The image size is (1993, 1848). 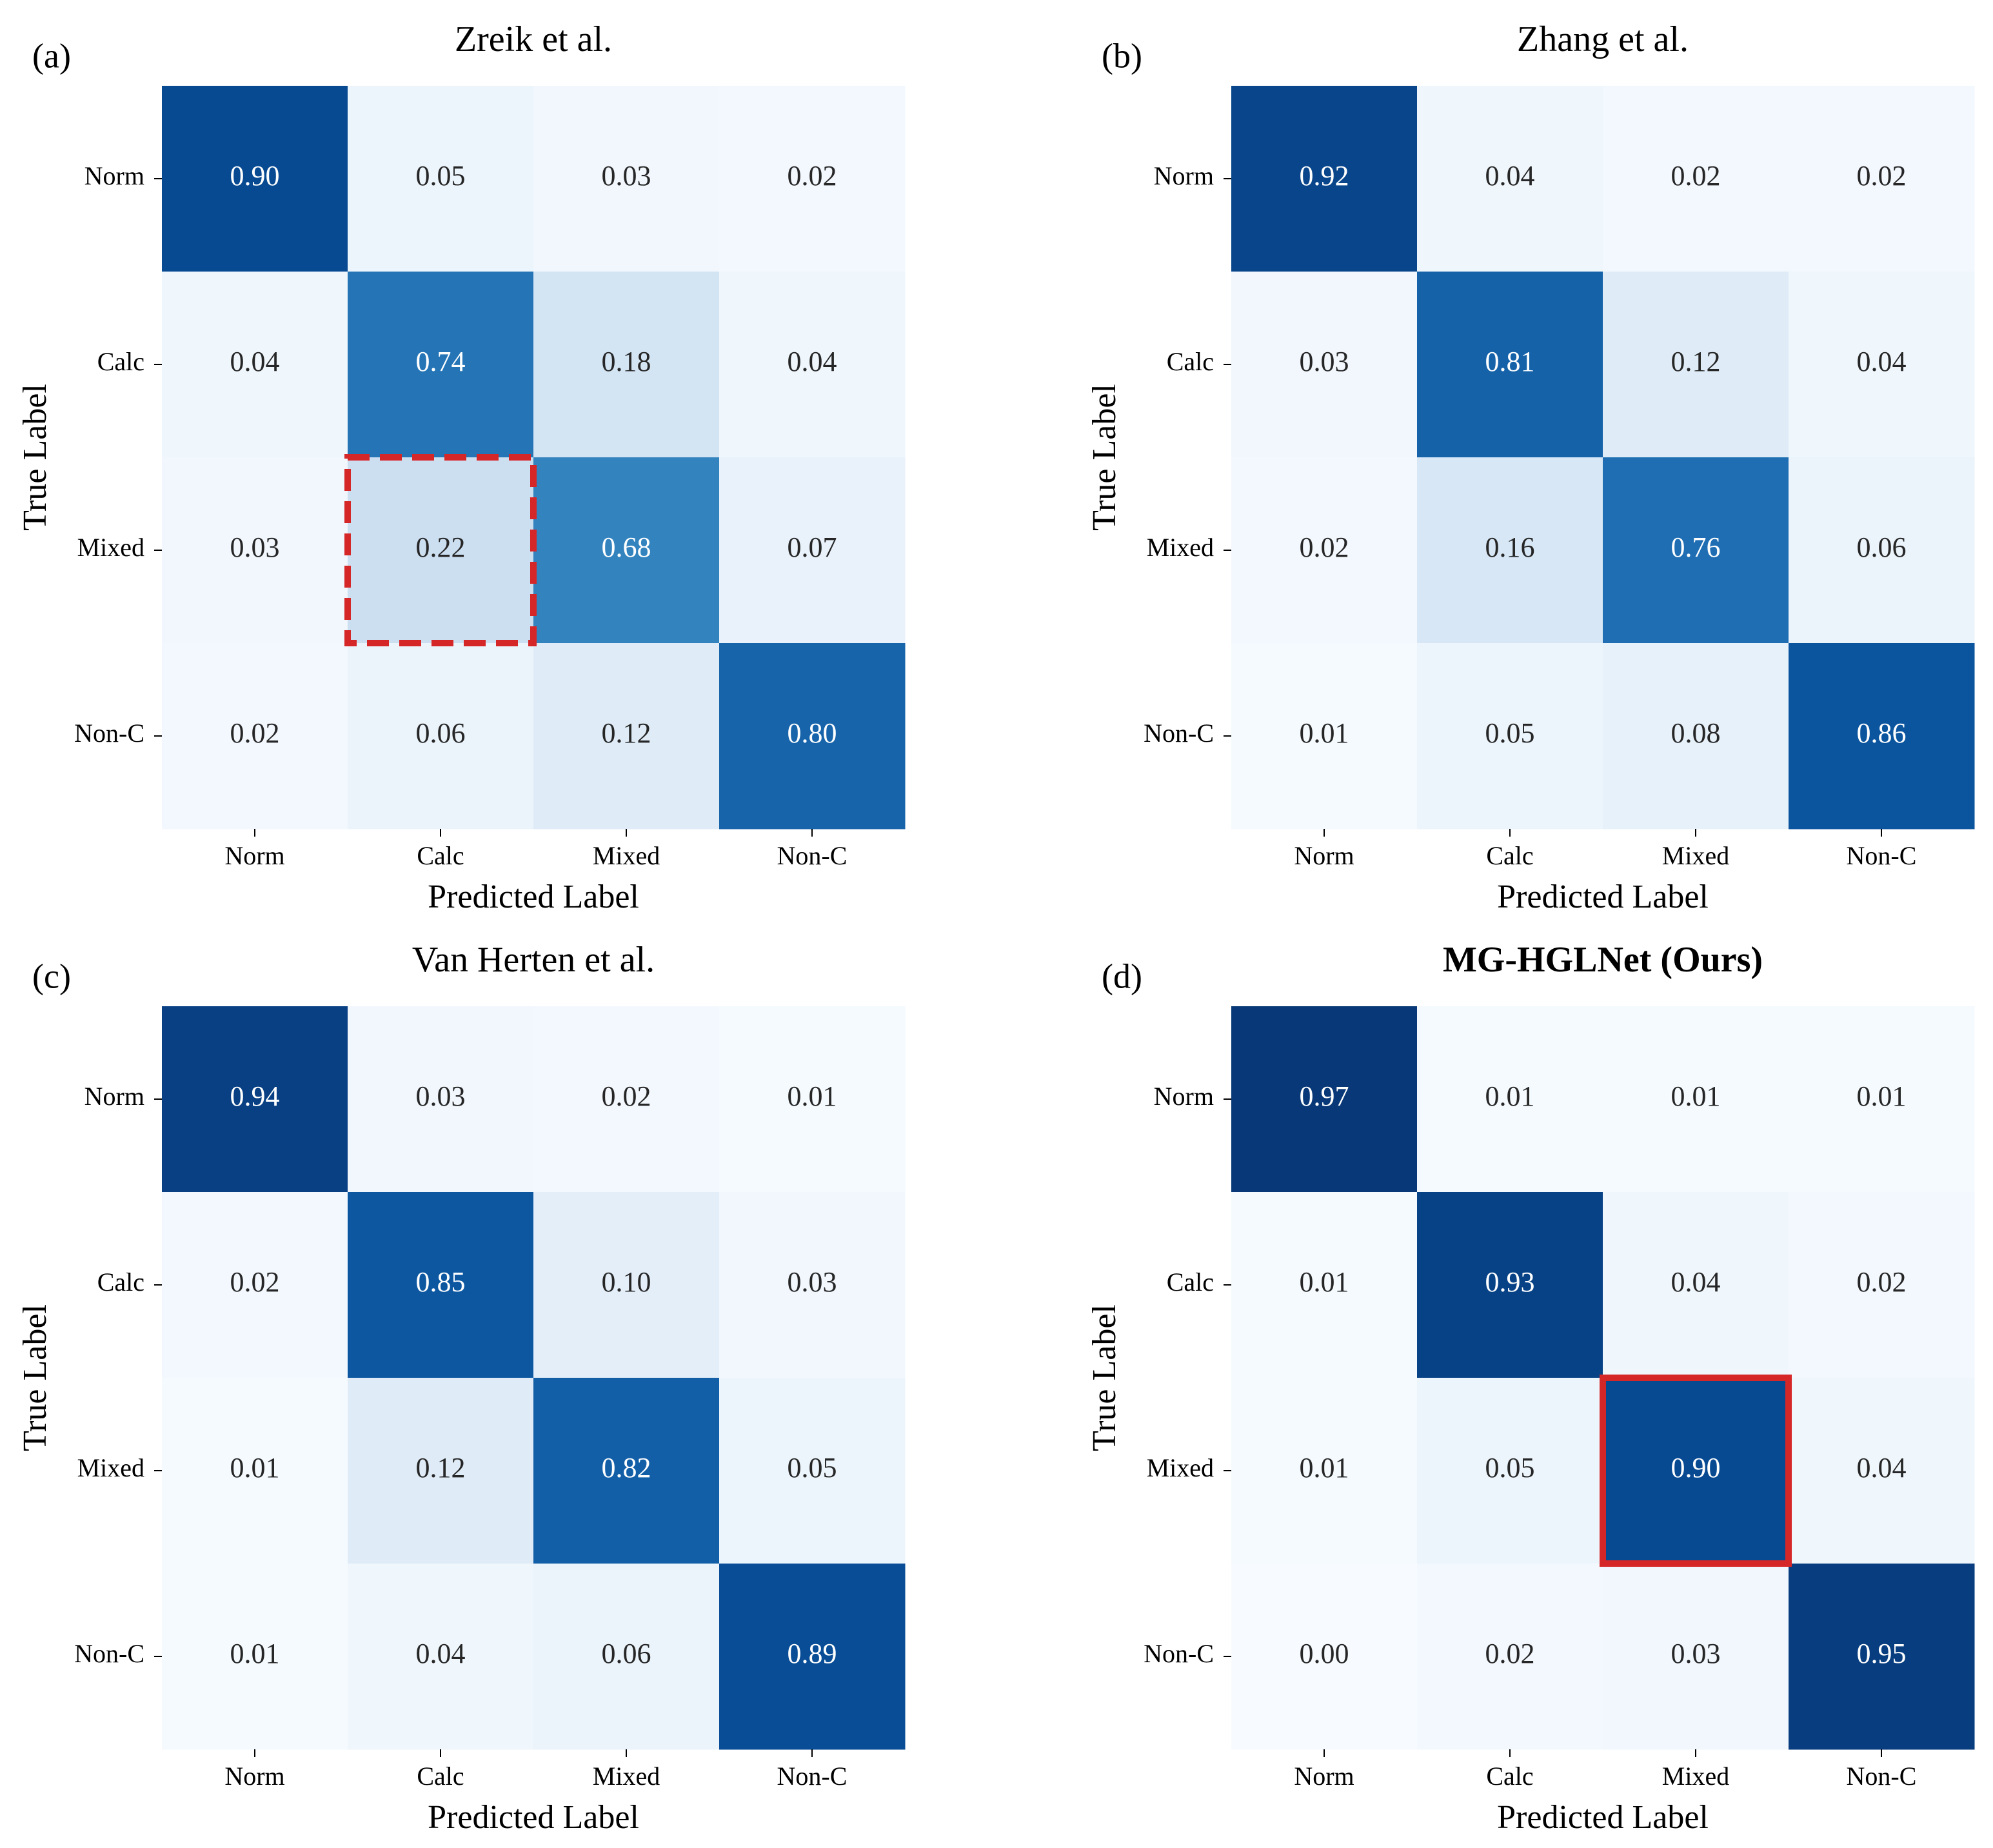 I want to click on cell-value-label: 0.22, so click(x=441, y=547).